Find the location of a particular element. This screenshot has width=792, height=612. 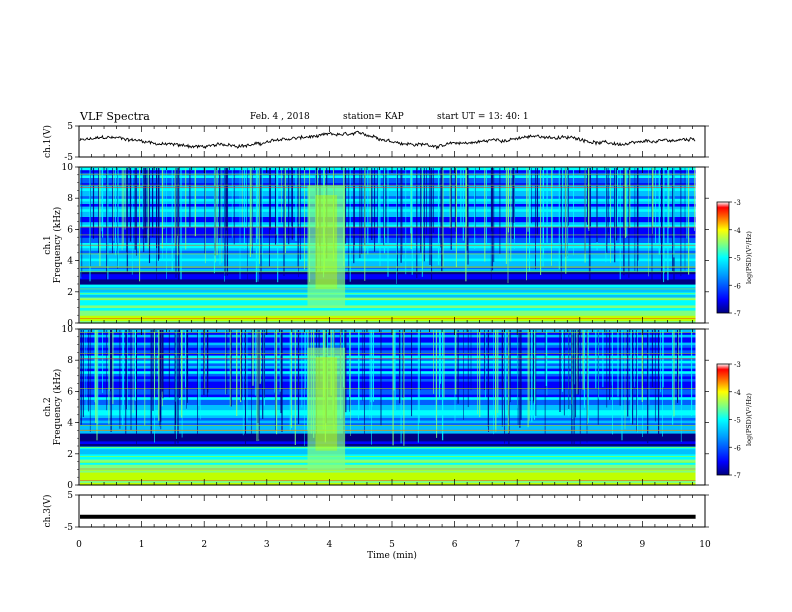

y-ticks: 5 -5 is located at coordinates (386, 142).